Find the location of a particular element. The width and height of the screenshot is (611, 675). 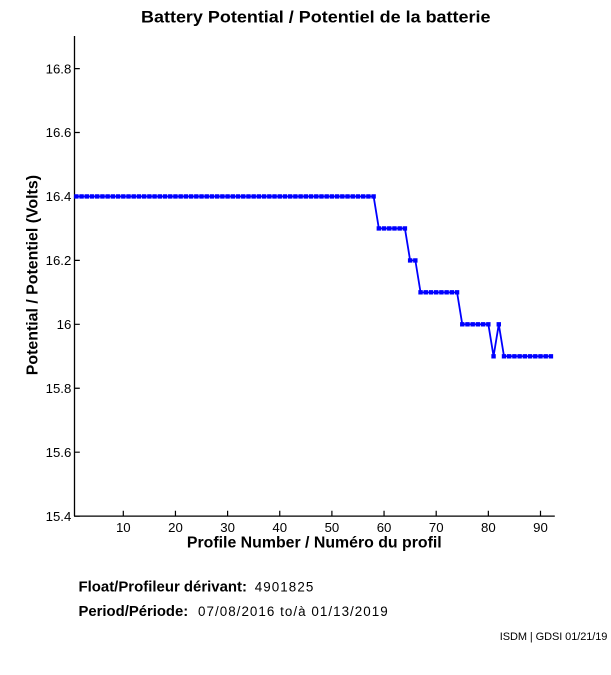

svg-text: 50 is located at coordinates (332, 527).